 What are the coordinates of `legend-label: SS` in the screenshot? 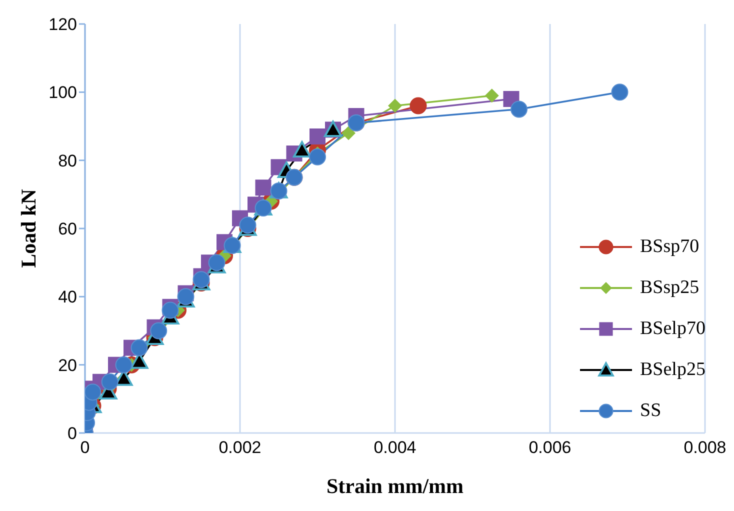 It's located at (651, 411).